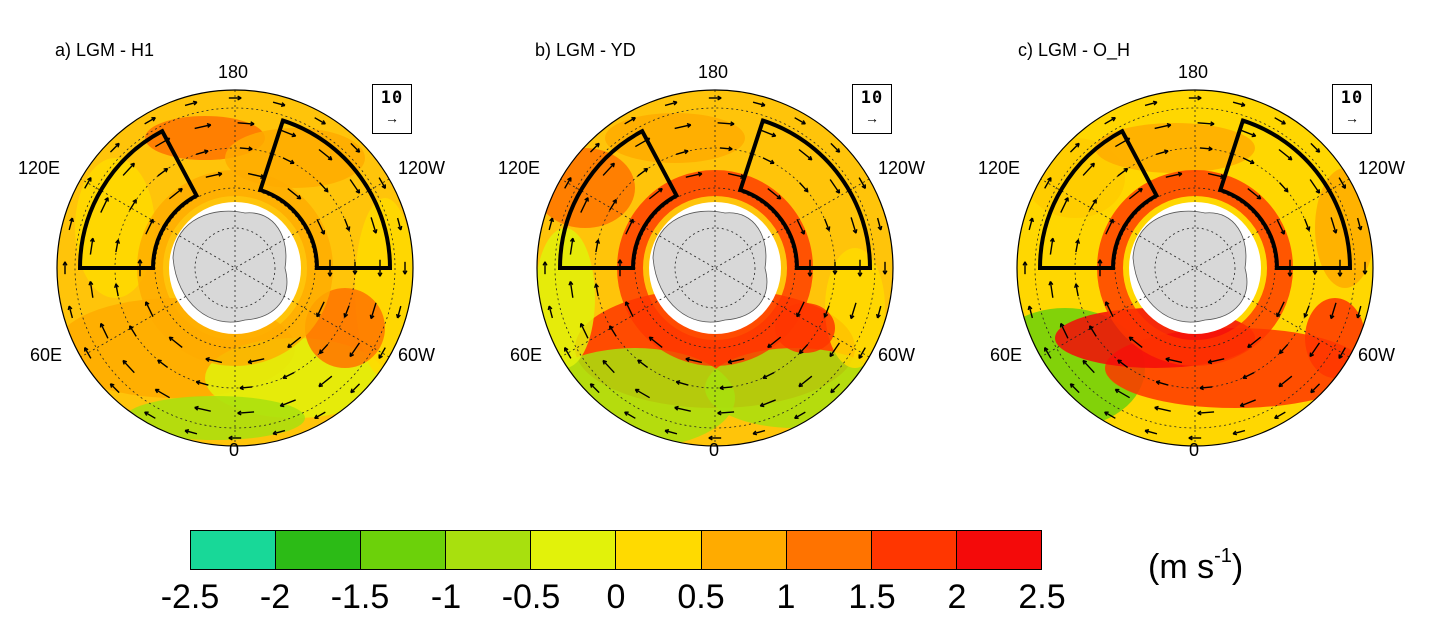 This screenshot has height=640, width=1436. I want to click on label-0: 0, so click(234, 450).